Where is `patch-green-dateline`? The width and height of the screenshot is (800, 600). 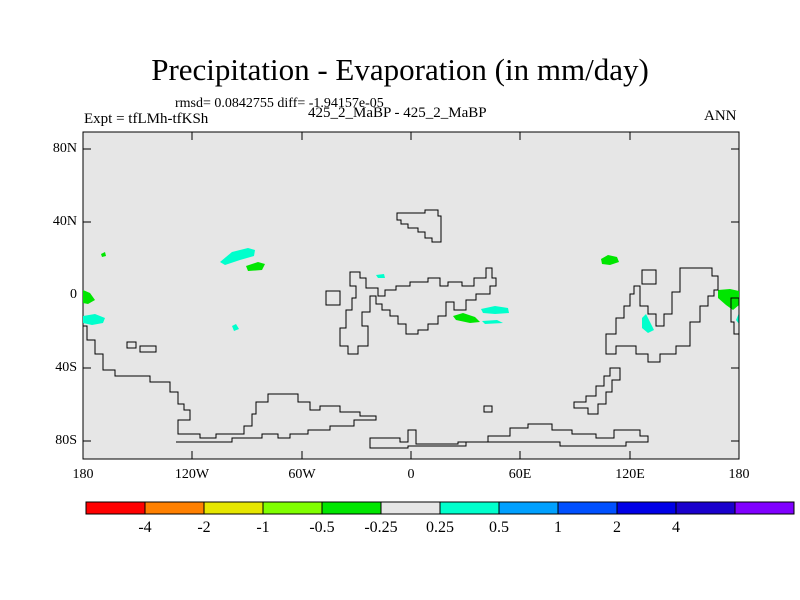
patch-green-dateline is located at coordinates (89, 297).